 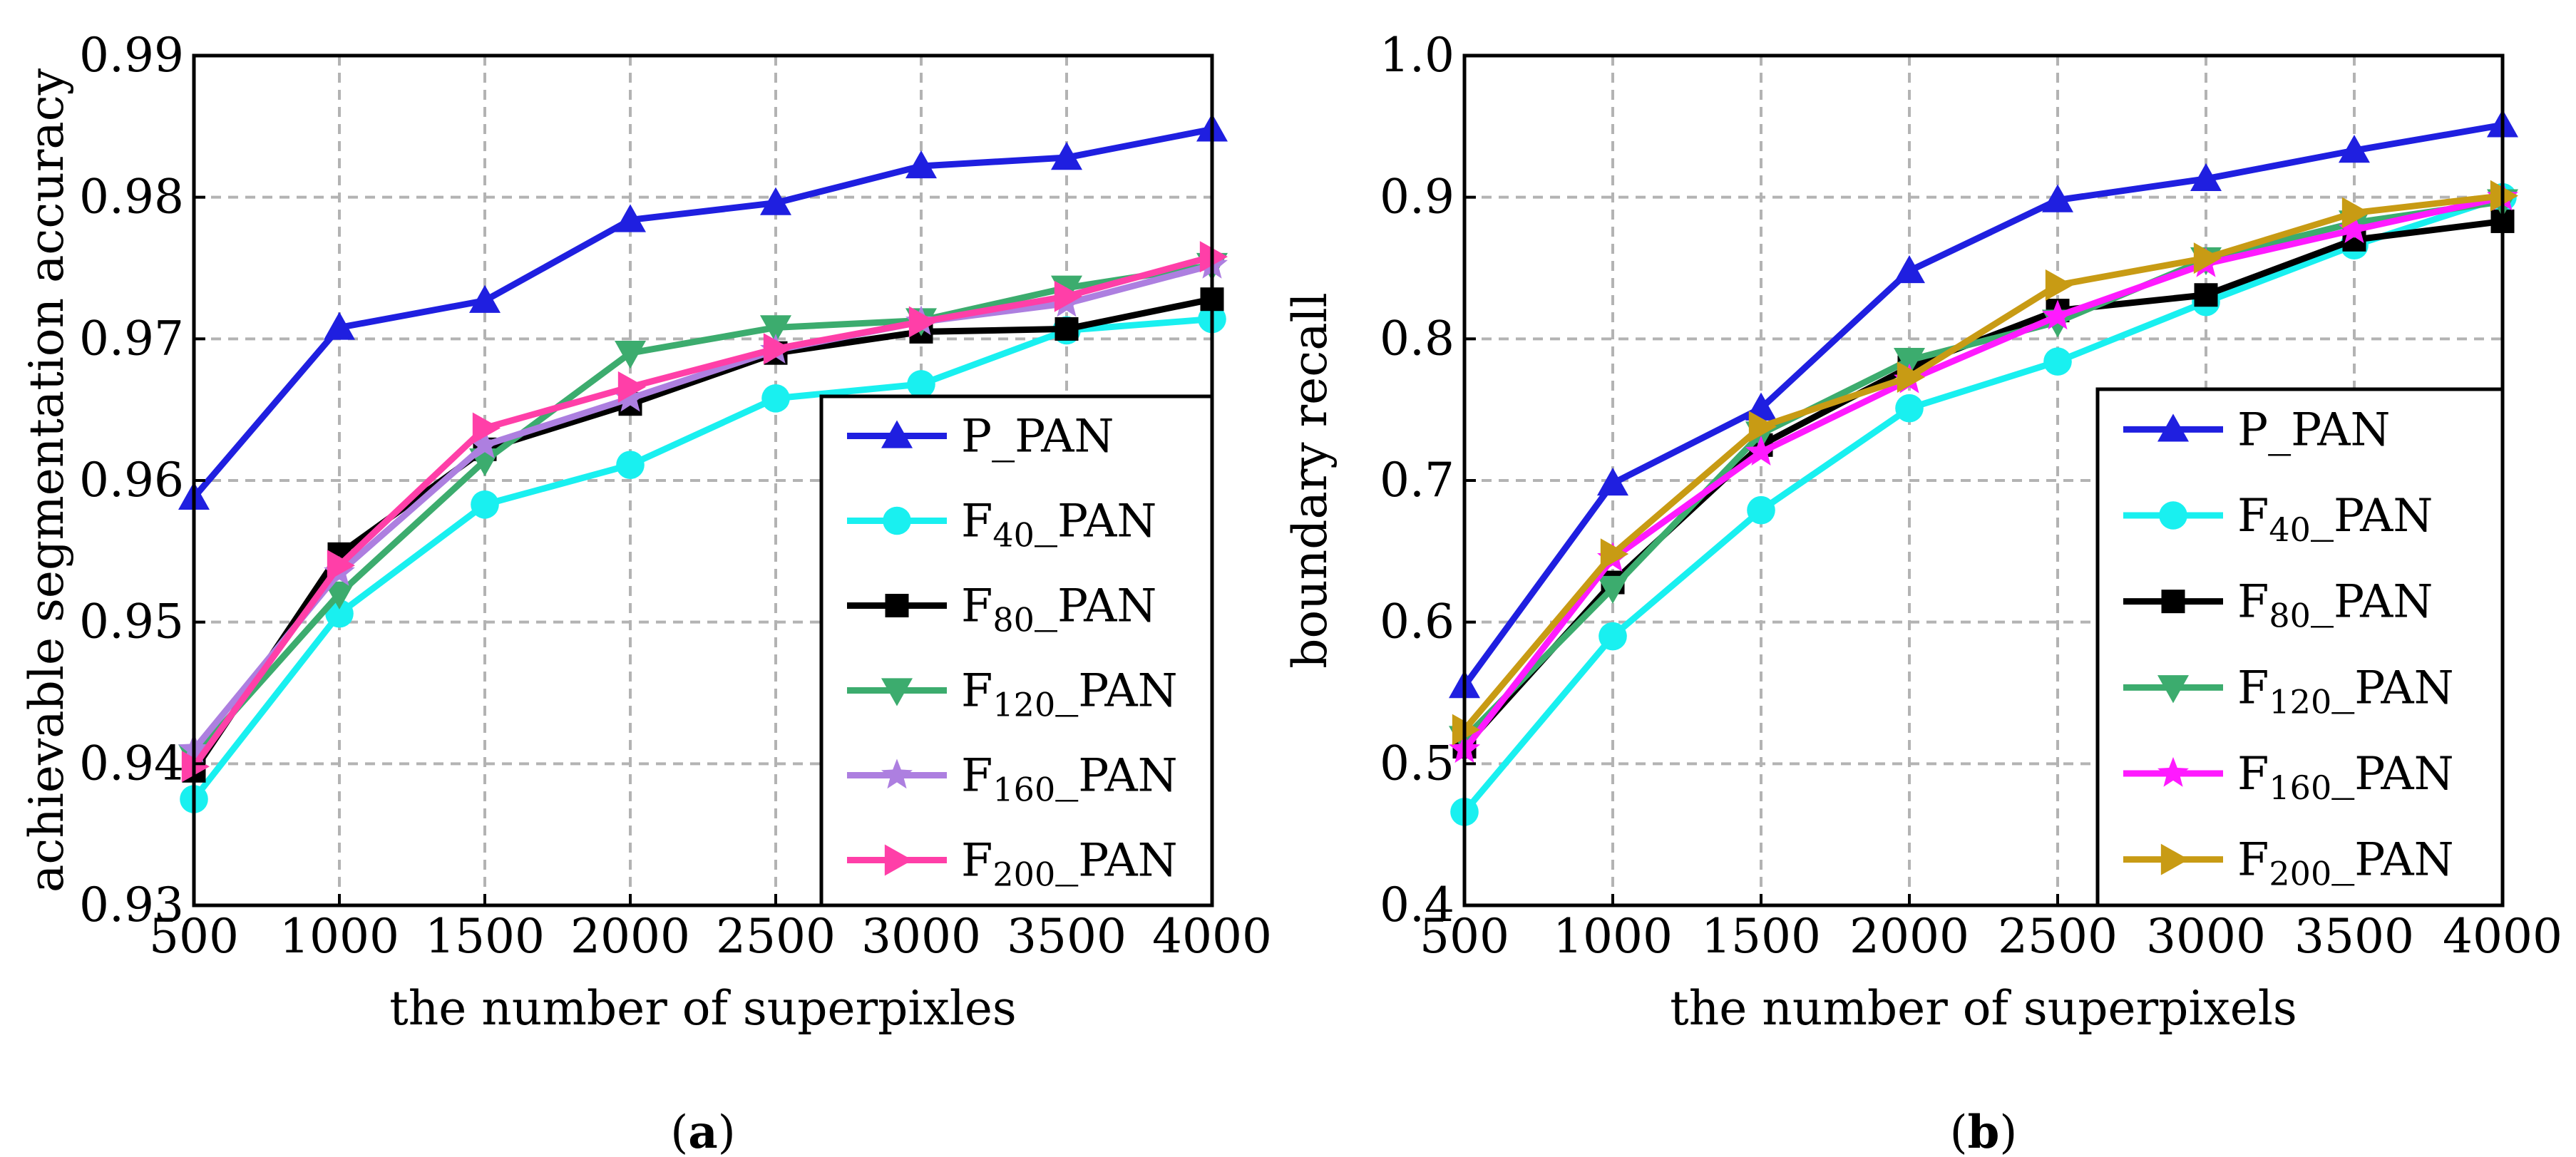 I want to click on x-tick-label: 2500, so click(x=776, y=936).